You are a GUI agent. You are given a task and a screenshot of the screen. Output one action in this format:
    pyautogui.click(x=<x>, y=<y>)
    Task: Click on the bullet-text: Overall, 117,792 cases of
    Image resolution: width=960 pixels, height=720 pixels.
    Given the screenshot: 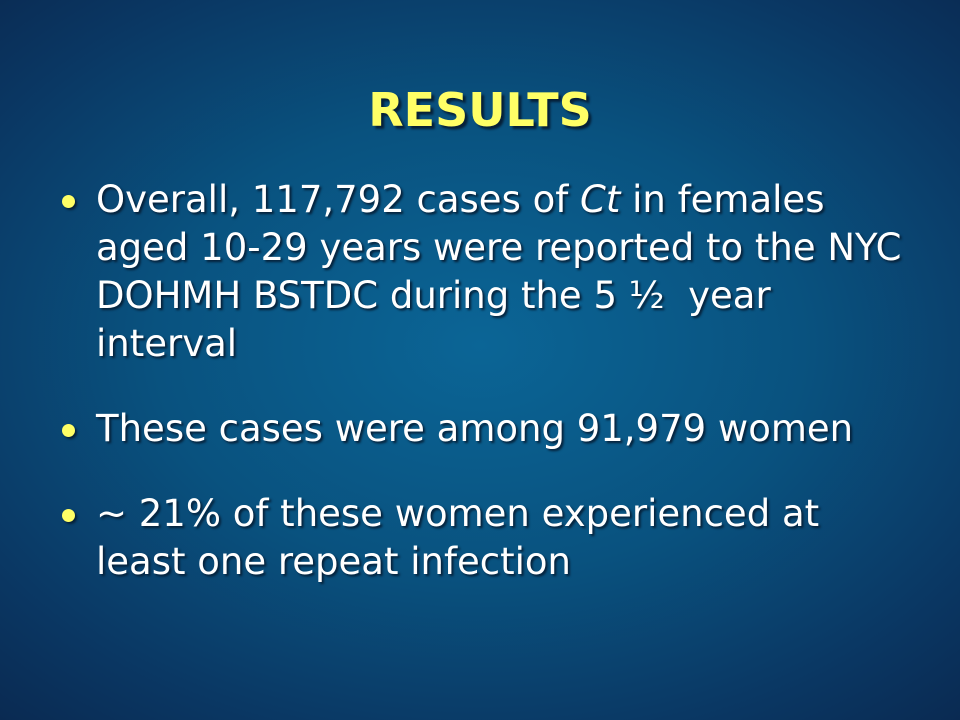 What is the action you would take?
    pyautogui.click(x=338, y=199)
    